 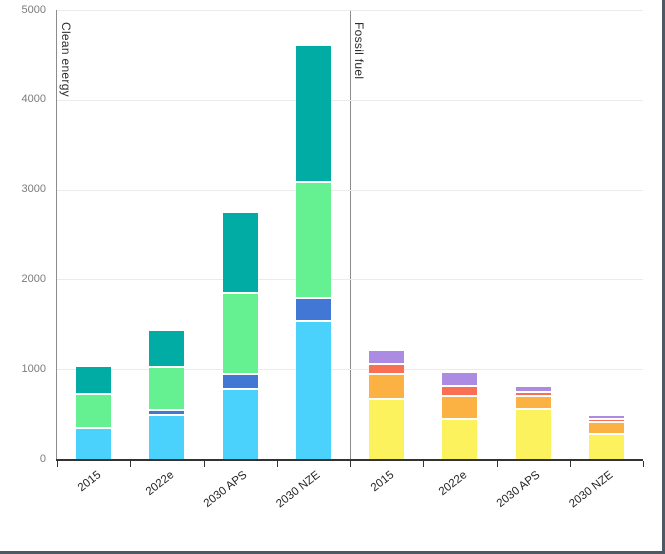 I want to click on y-tick-label-1000: 1000, so click(x=33, y=368).